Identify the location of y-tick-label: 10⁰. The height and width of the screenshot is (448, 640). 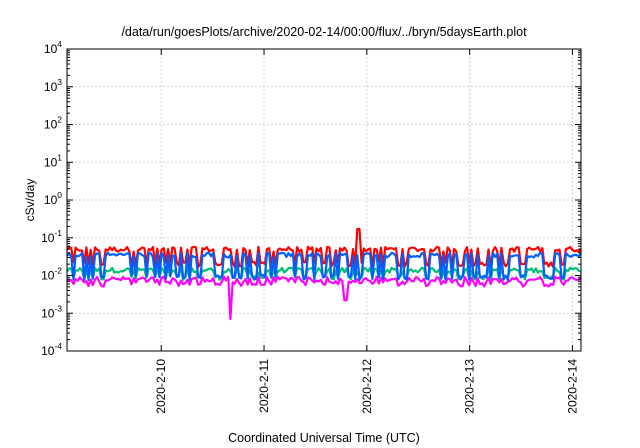
(53, 198).